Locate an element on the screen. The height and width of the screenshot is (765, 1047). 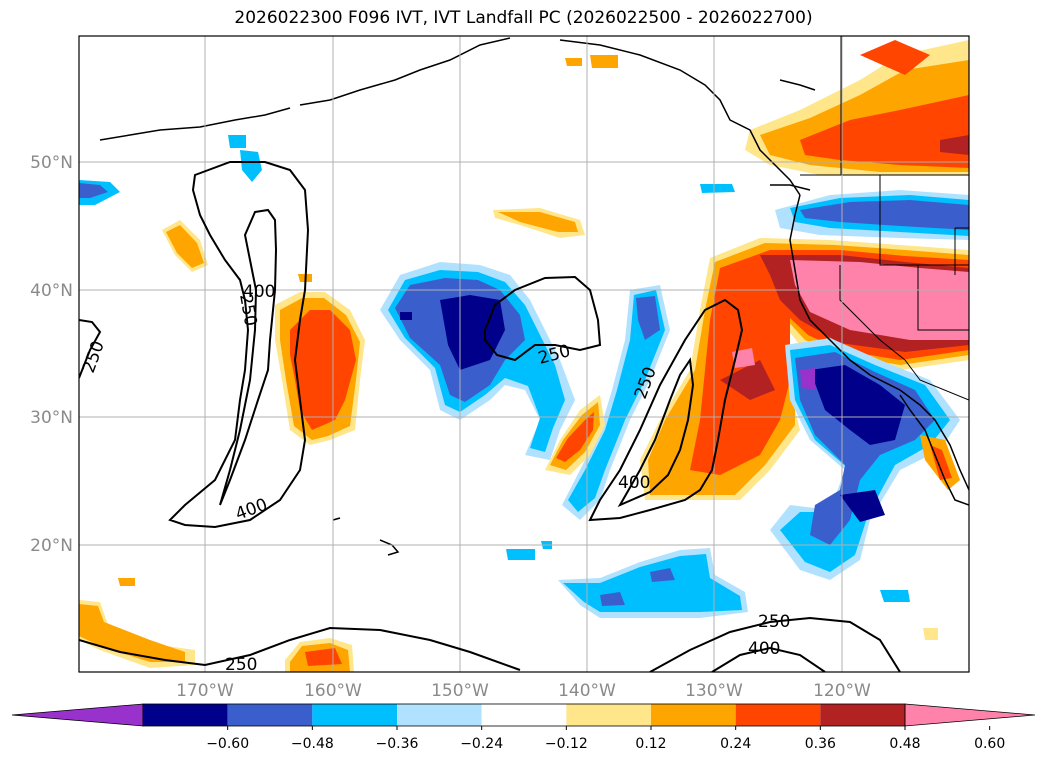
positive-region-california is located at coordinates (804, 369).